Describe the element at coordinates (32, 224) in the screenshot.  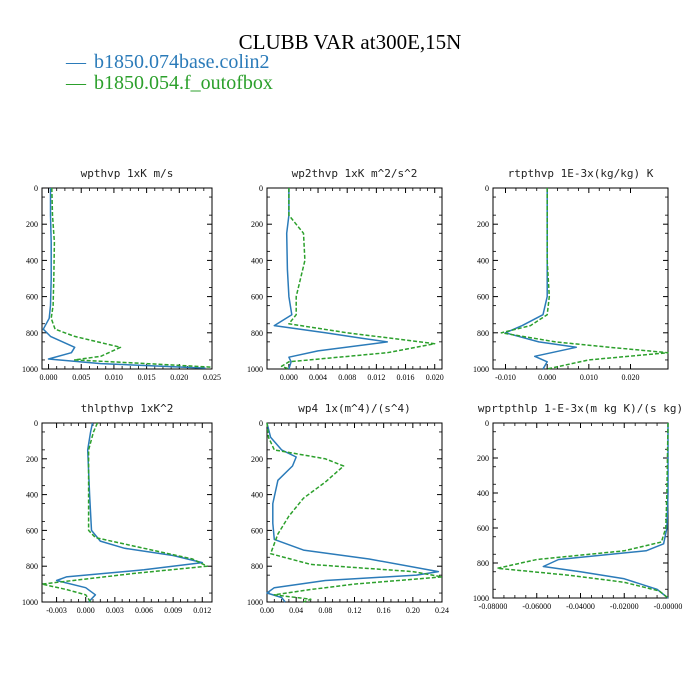
I see `chart-1-ytick-label: 200` at that location.